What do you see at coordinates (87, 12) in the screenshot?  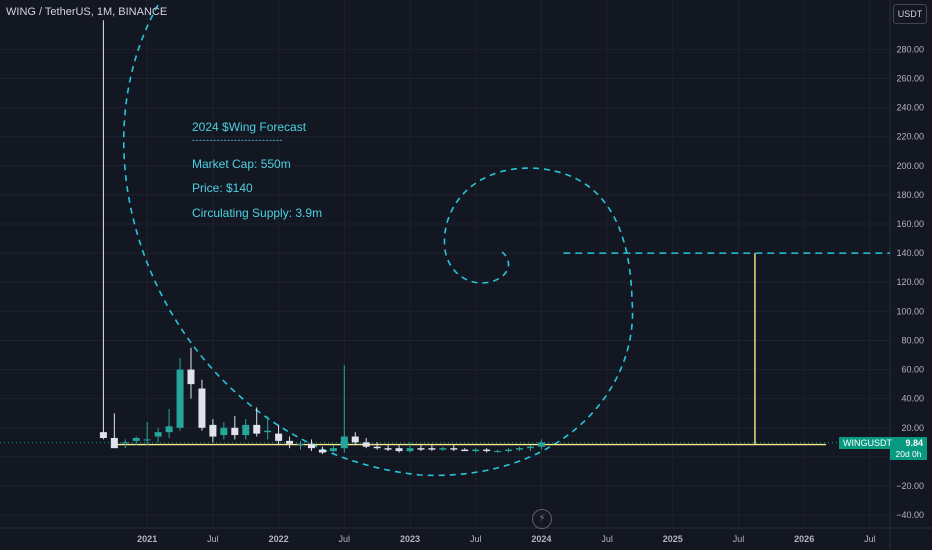 I see `symbol-title: WING / TetherUS, 1M, BINANCE` at bounding box center [87, 12].